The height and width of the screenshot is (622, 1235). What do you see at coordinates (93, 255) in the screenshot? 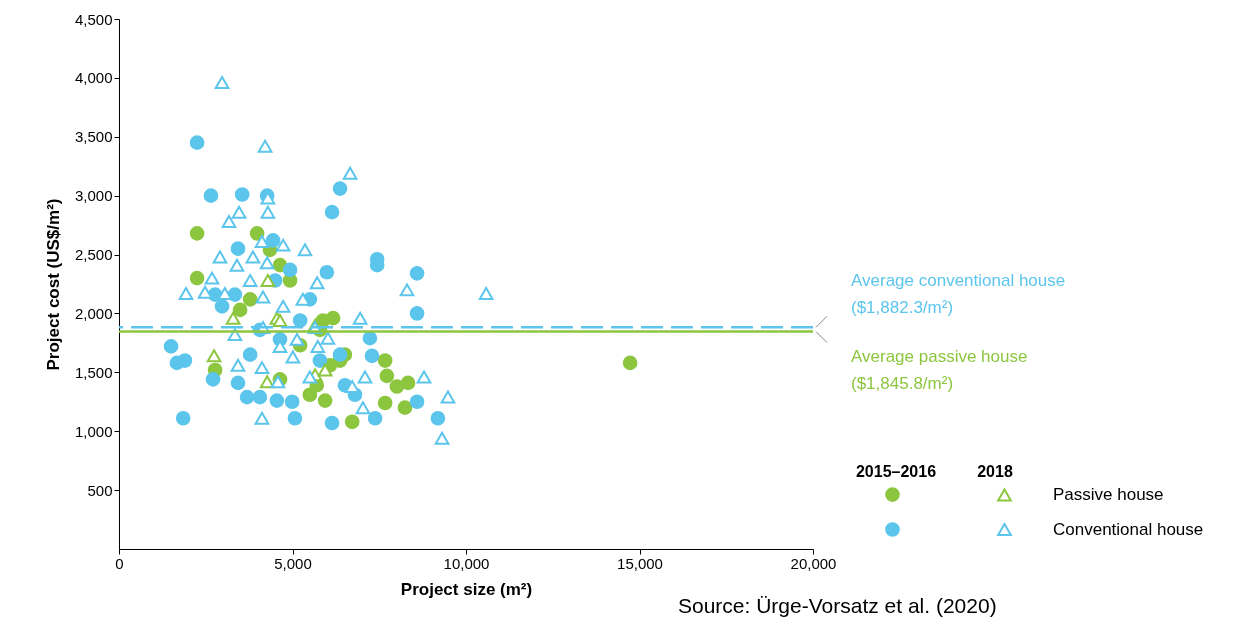
I see `y-tick-label: 2,500` at bounding box center [93, 255].